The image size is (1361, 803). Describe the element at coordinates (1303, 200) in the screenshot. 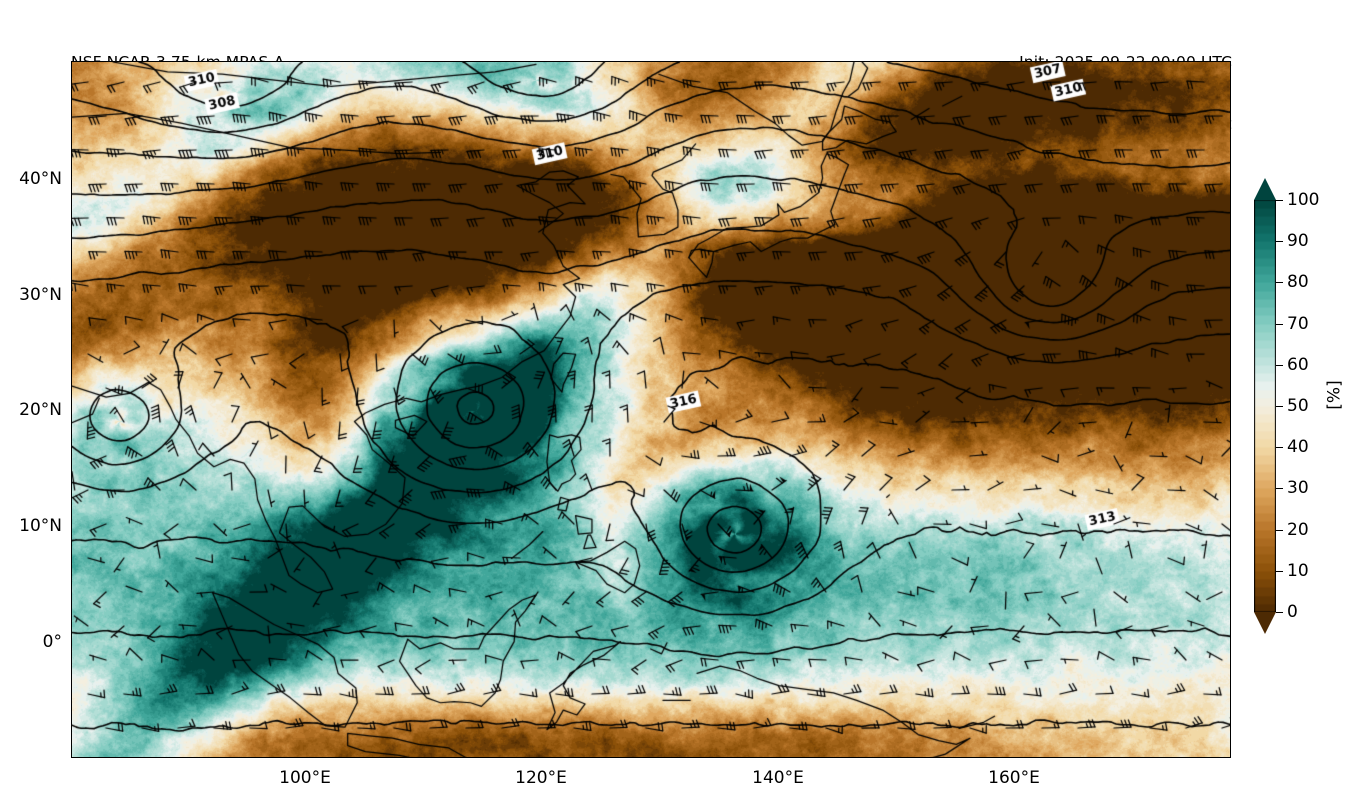

I see `colorbar-tick-label: 100` at that location.